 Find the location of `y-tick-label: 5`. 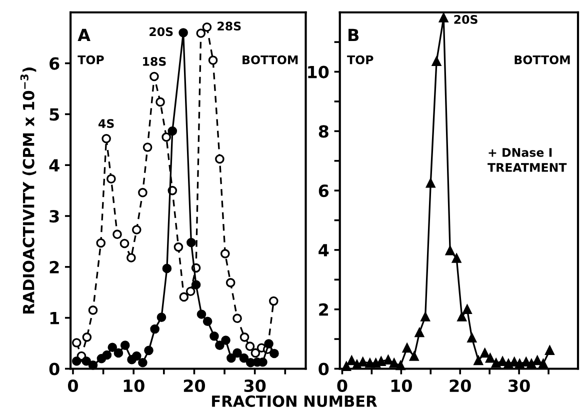

y-tick-label: 5 is located at coordinates (54, 114).